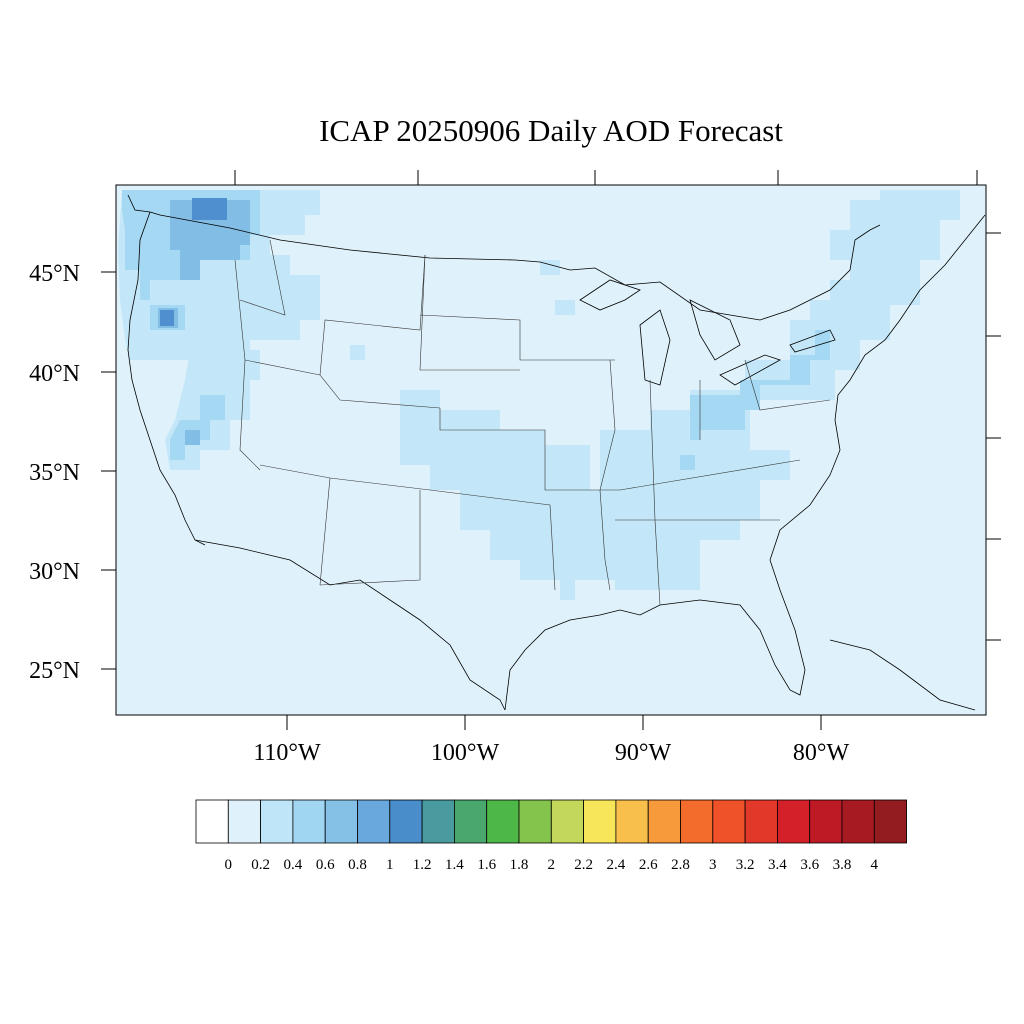 The height and width of the screenshot is (1024, 1024). Describe the element at coordinates (357, 865) in the screenshot. I see `colorbar-label-4: 0.8` at that location.